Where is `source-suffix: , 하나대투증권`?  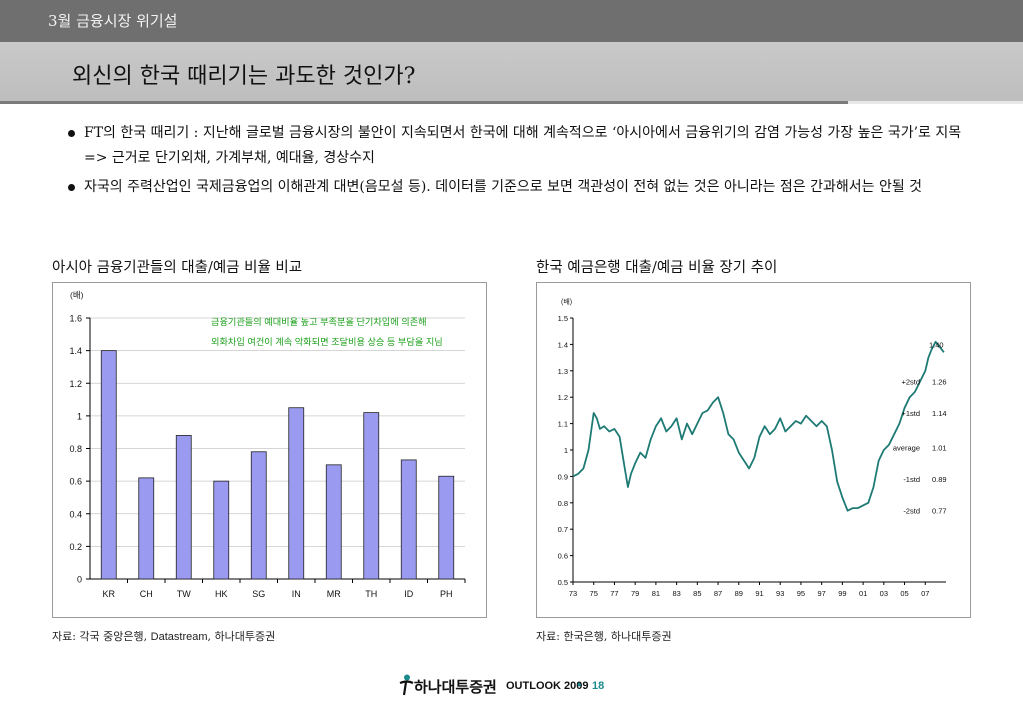 source-suffix: , 하나대투증권 is located at coordinates (241, 636).